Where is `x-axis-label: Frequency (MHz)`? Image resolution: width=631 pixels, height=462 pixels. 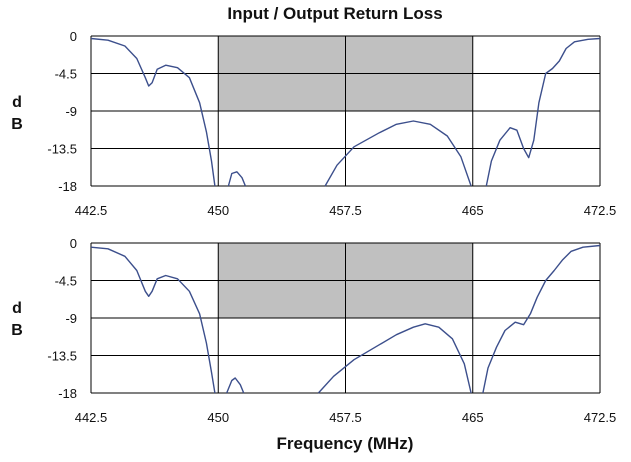 x-axis-label: Frequency (MHz) is located at coordinates (345, 443).